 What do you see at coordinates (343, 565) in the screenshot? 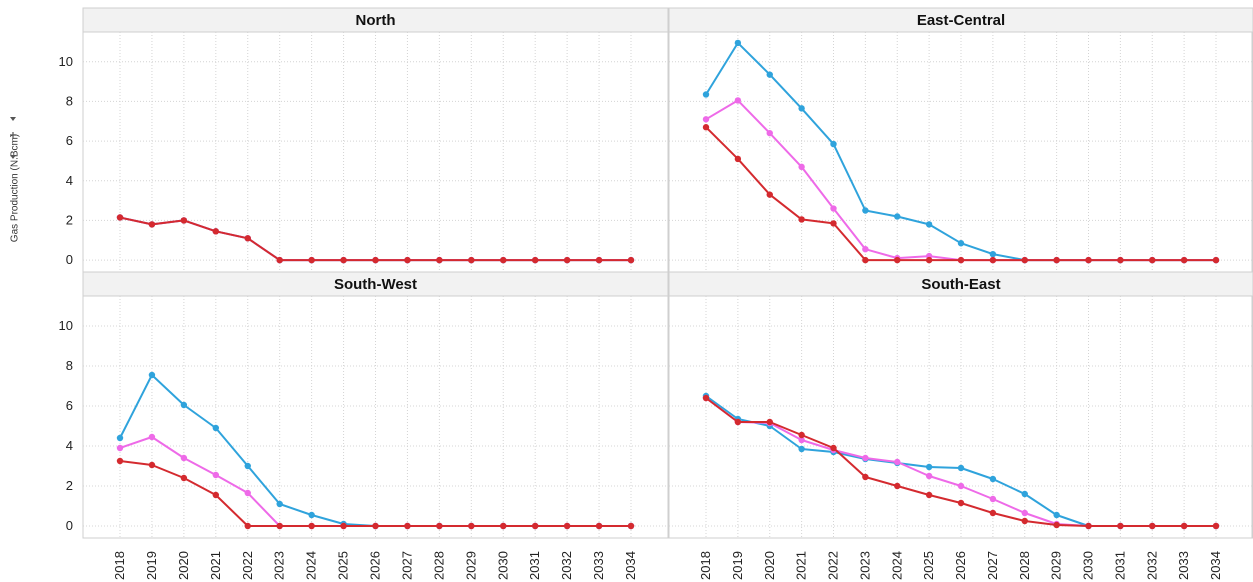
I see `x-tick-label: 2025` at bounding box center [343, 565].